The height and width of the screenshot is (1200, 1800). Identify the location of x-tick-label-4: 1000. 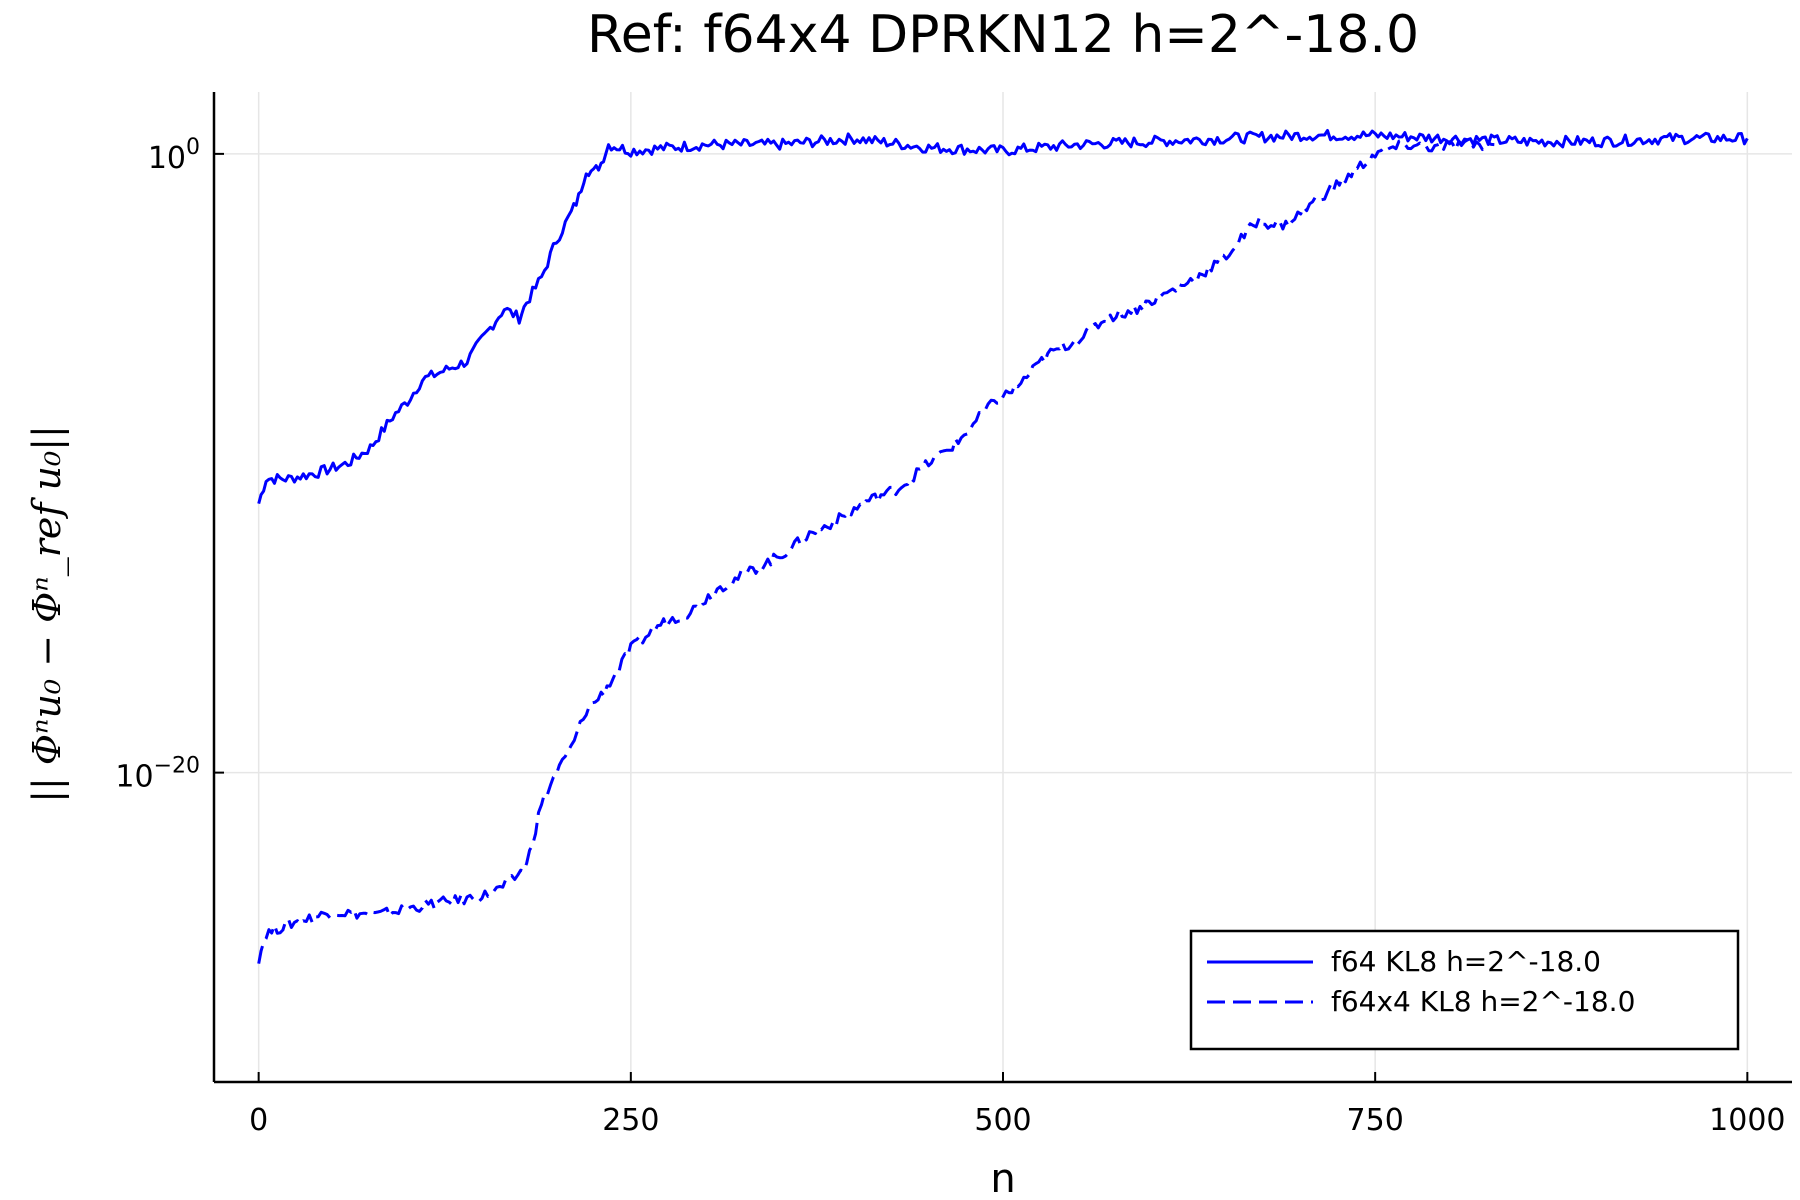
(1747, 1120).